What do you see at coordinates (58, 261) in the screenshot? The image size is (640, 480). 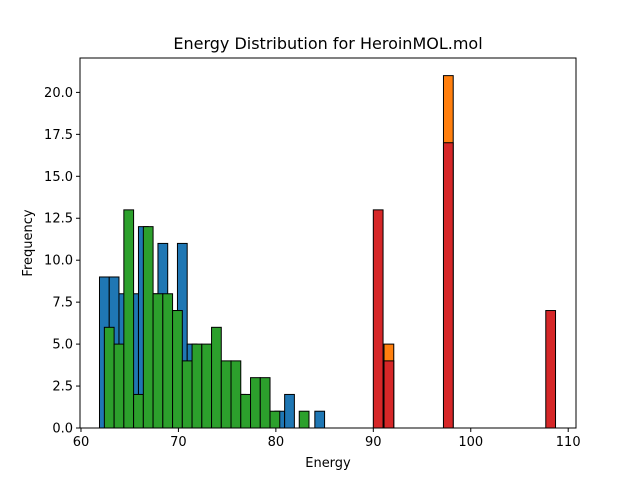 I see `y-tick-label: 10.0` at bounding box center [58, 261].